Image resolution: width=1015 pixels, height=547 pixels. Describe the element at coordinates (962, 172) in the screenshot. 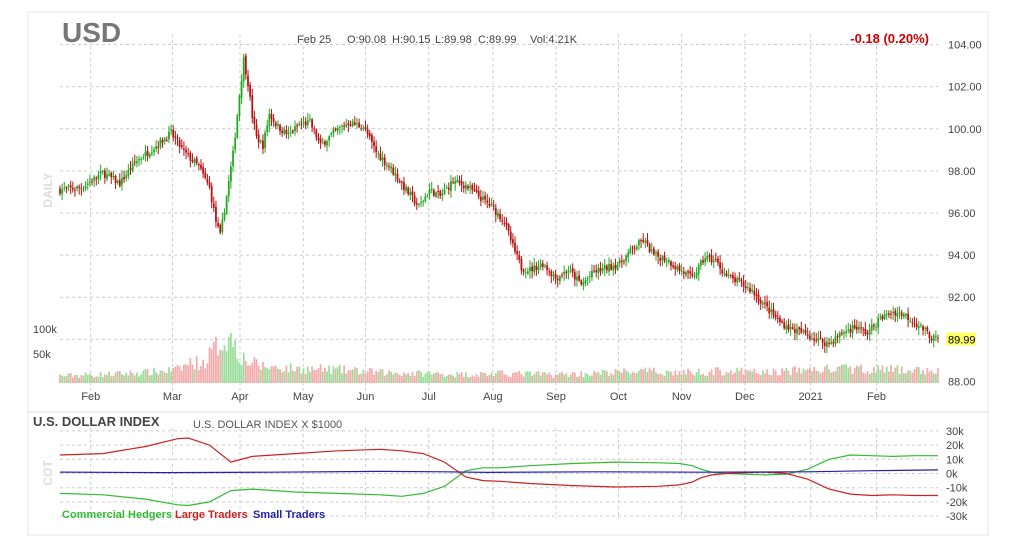

I see `price-y-tick: 98.00` at that location.